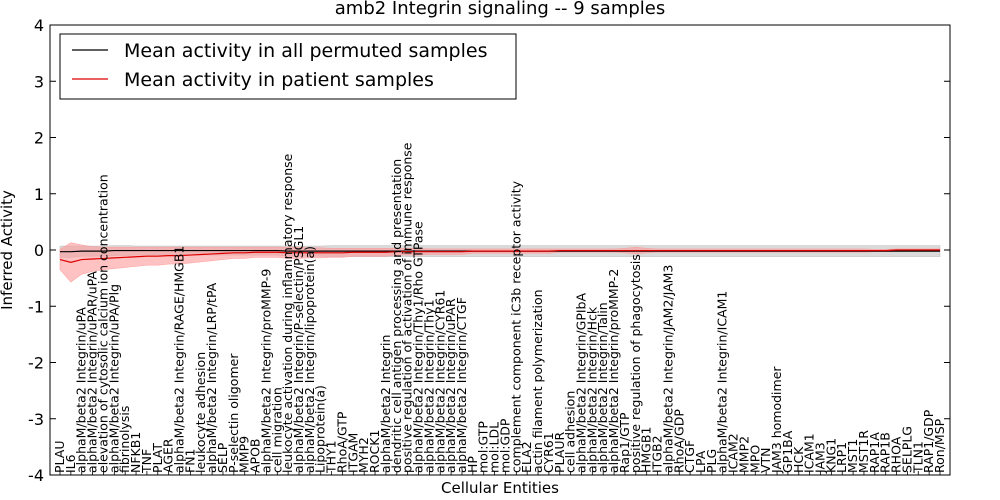 The width and height of the screenshot is (1000, 500). Describe the element at coordinates (743, 454) in the screenshot. I see `category-label: MMP2` at that location.